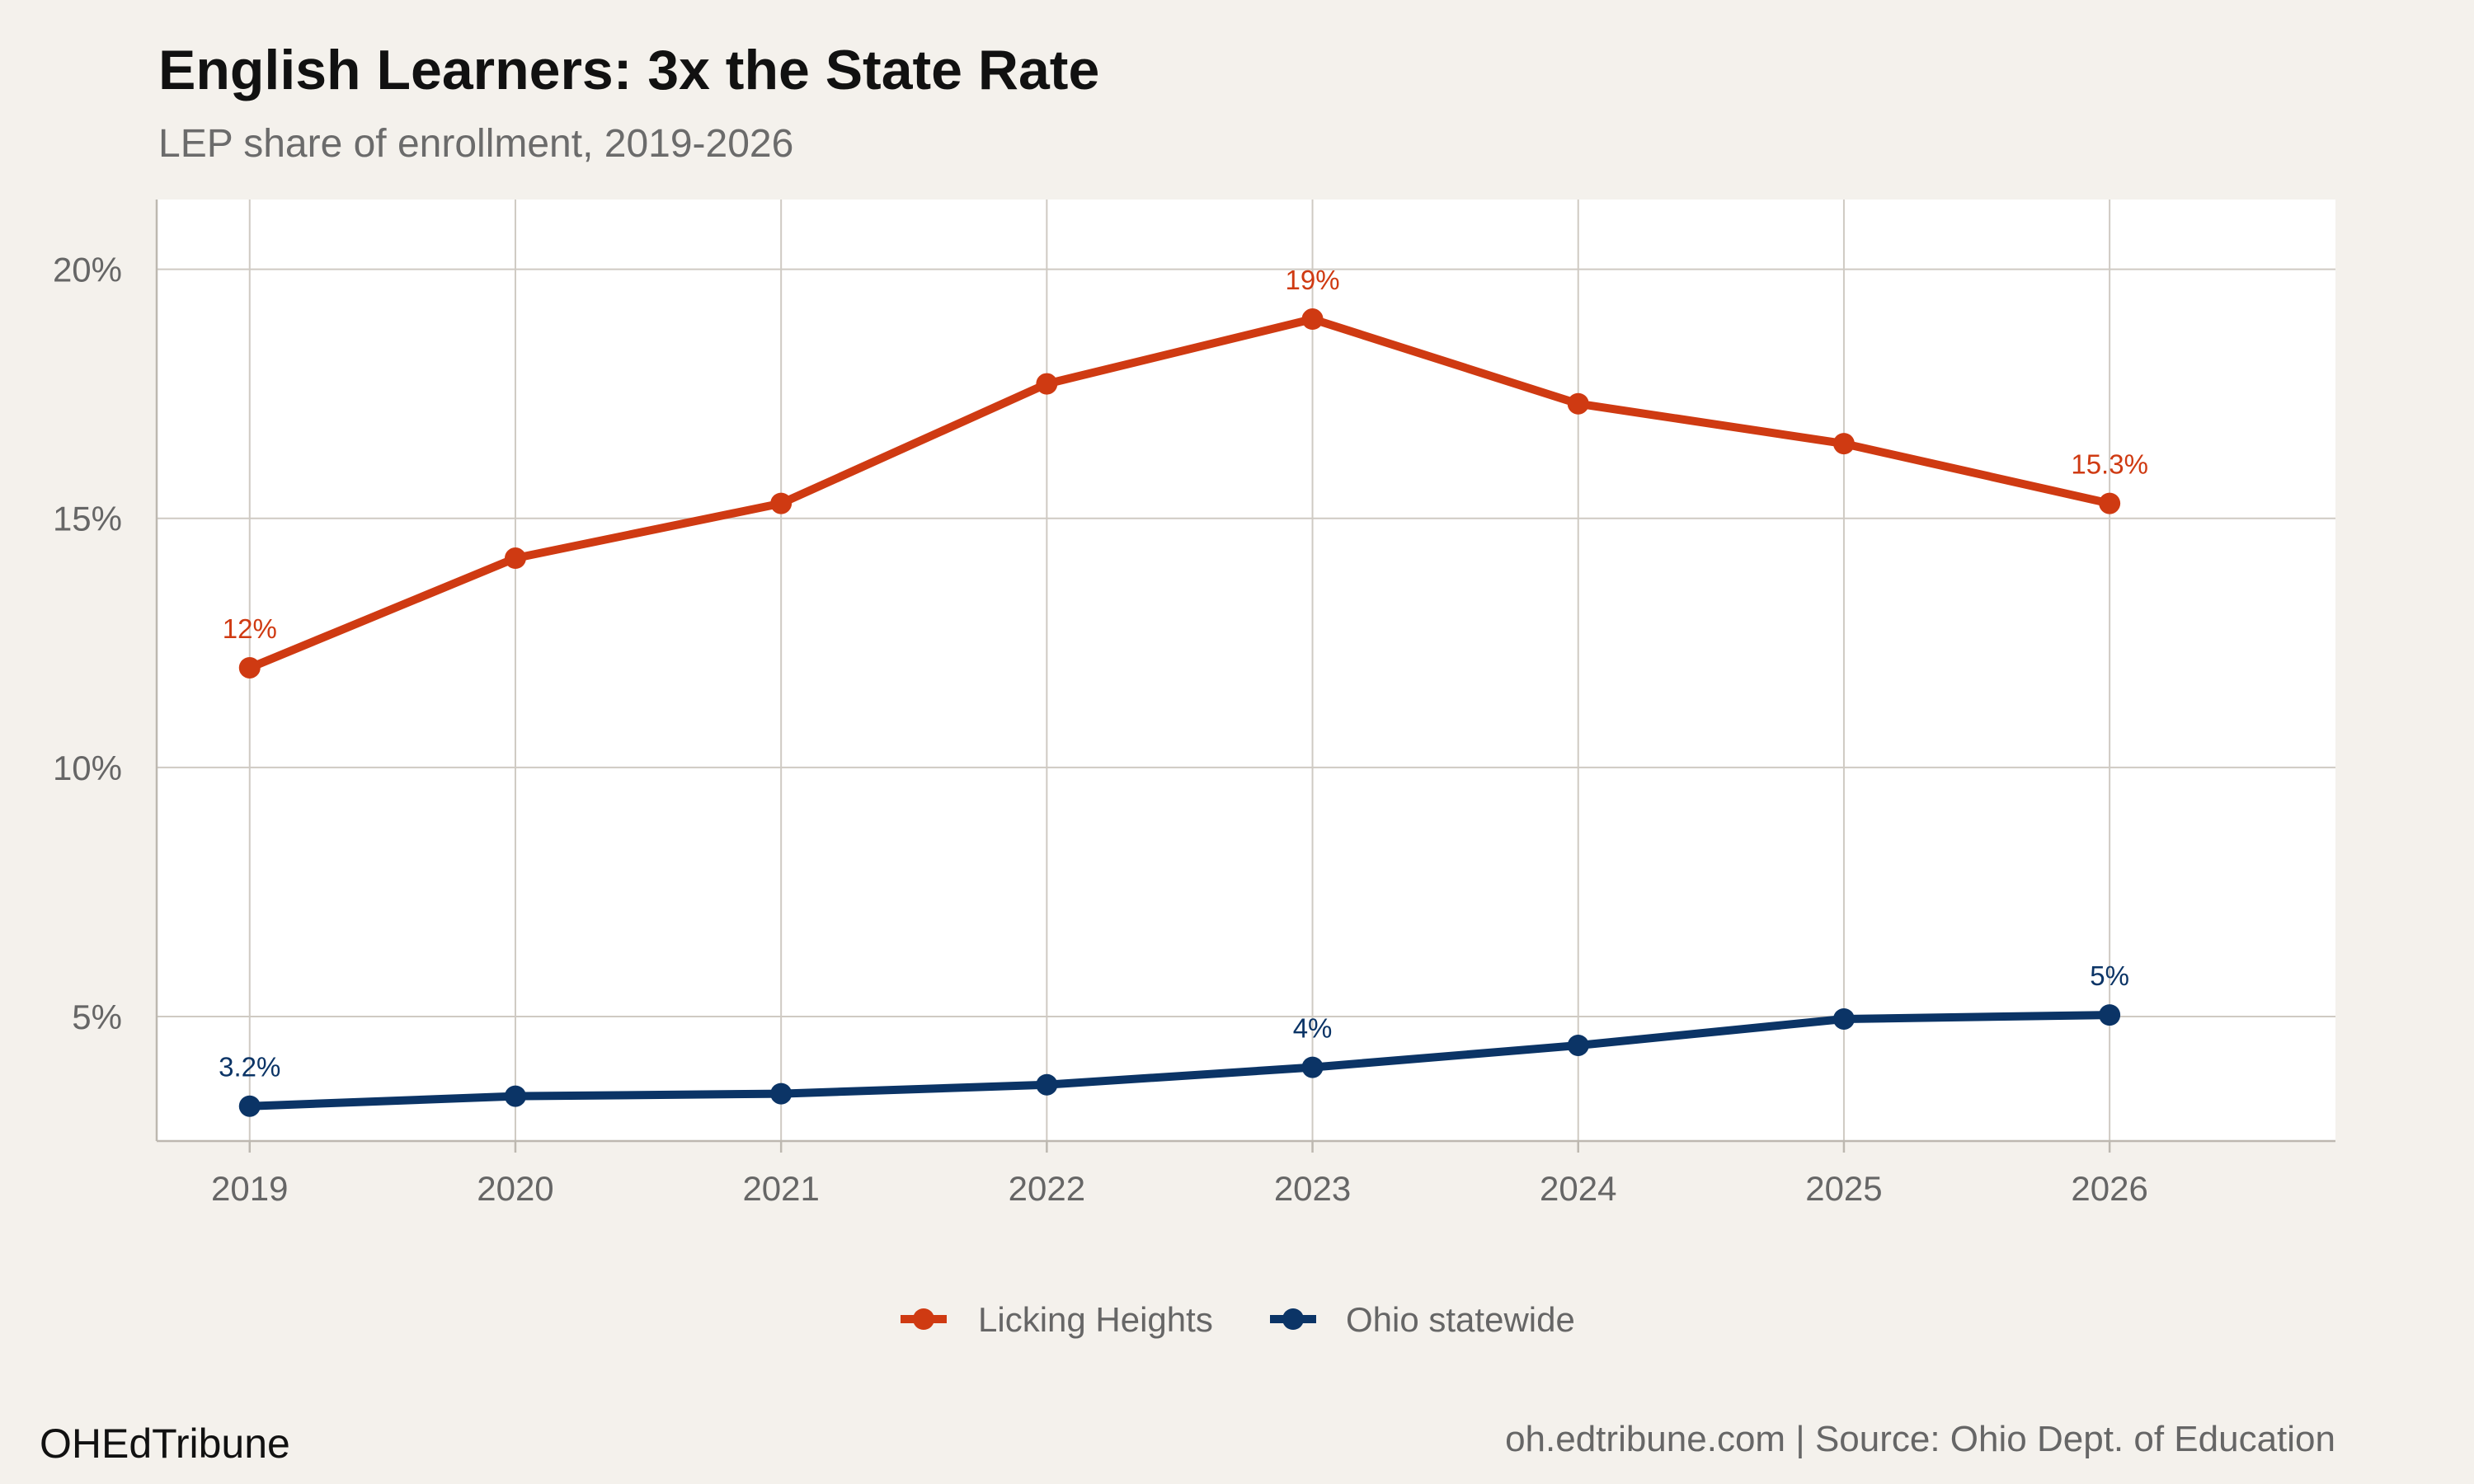 Image resolution: width=2474 pixels, height=1484 pixels. Describe the element at coordinates (1095, 1319) in the screenshot. I see `legend-label: Licking Heights` at that location.